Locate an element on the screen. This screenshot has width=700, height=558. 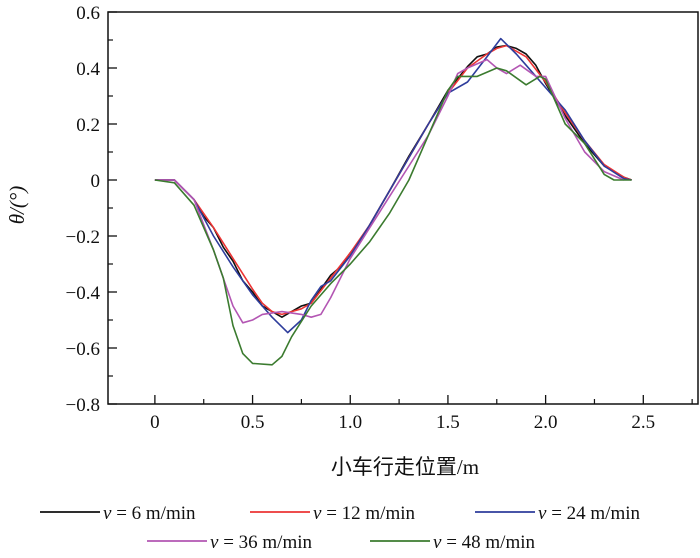
y-axis-label: θ/(°) is located at coordinates (17, 205).